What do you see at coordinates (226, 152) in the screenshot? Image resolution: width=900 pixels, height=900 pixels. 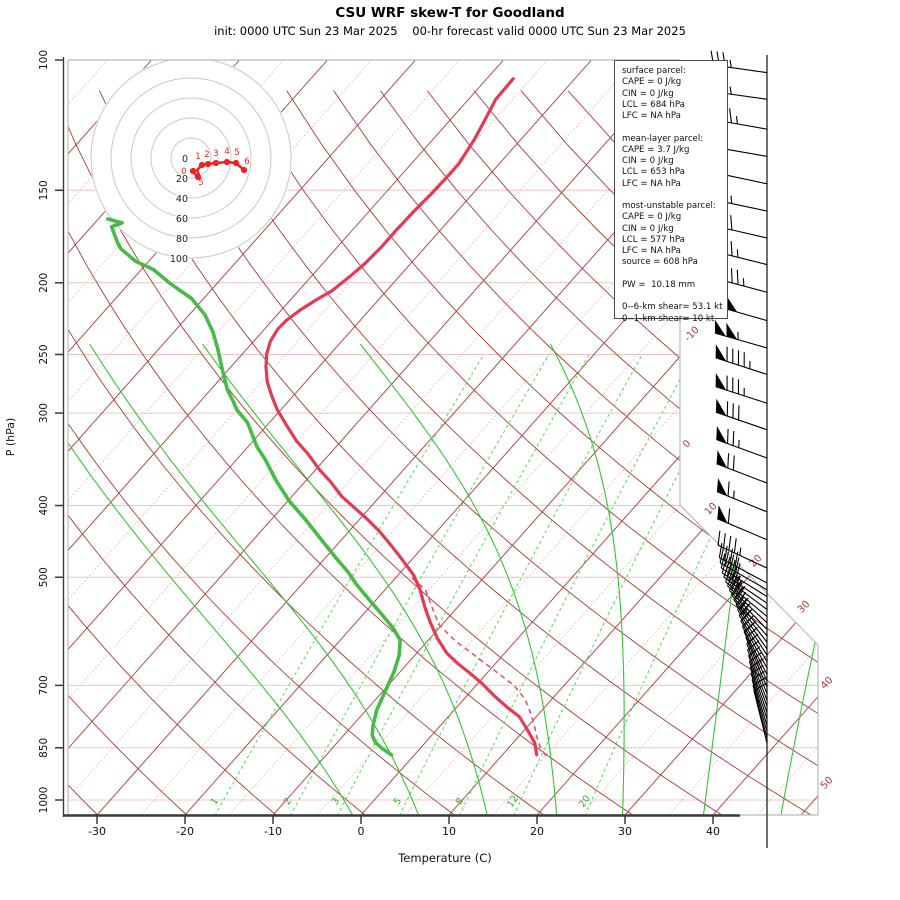 I see `hodograph-point-label: 4` at bounding box center [226, 152].